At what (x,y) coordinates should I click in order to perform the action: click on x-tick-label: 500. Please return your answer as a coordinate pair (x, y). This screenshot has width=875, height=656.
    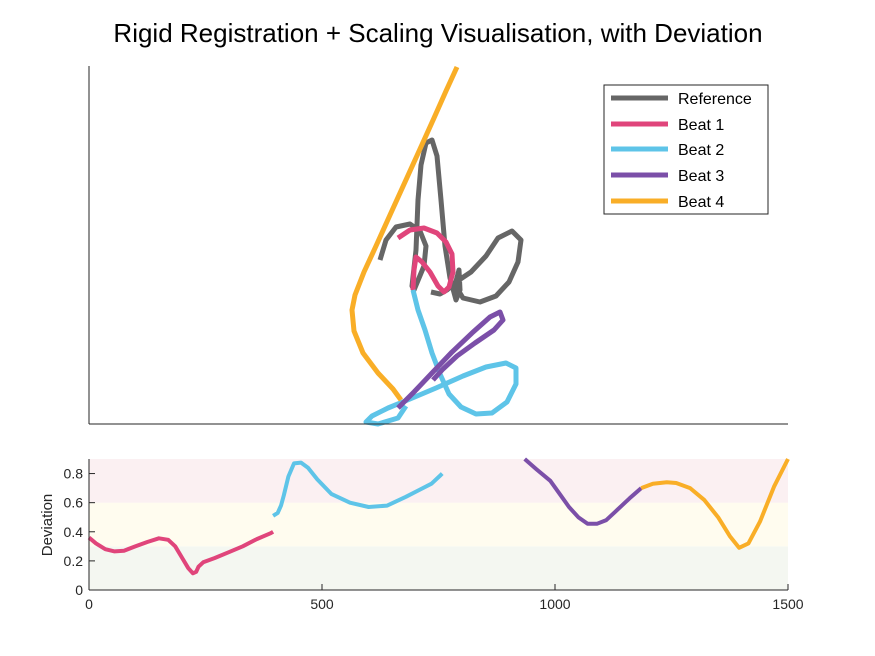
    Looking at the image, I should click on (322, 604).